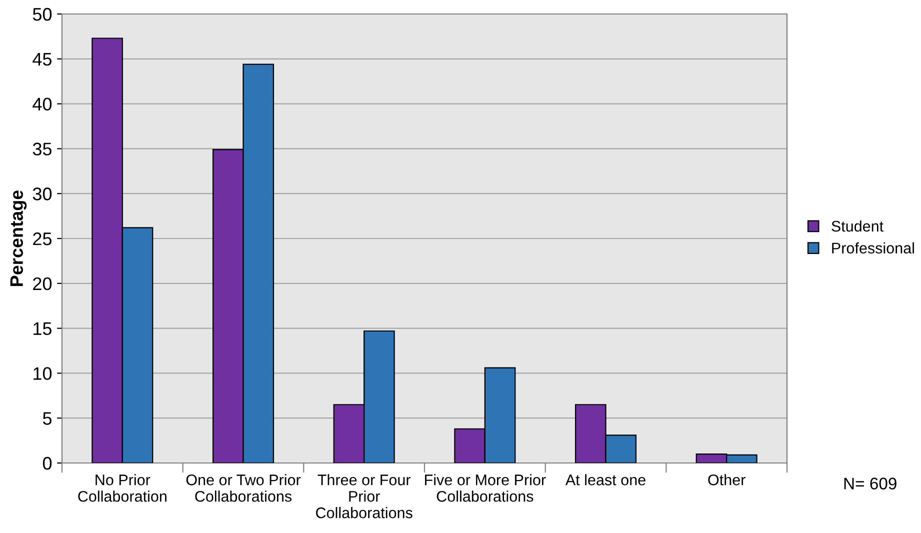  What do you see at coordinates (42, 59) in the screenshot?
I see `y-tick-label: 45` at bounding box center [42, 59].